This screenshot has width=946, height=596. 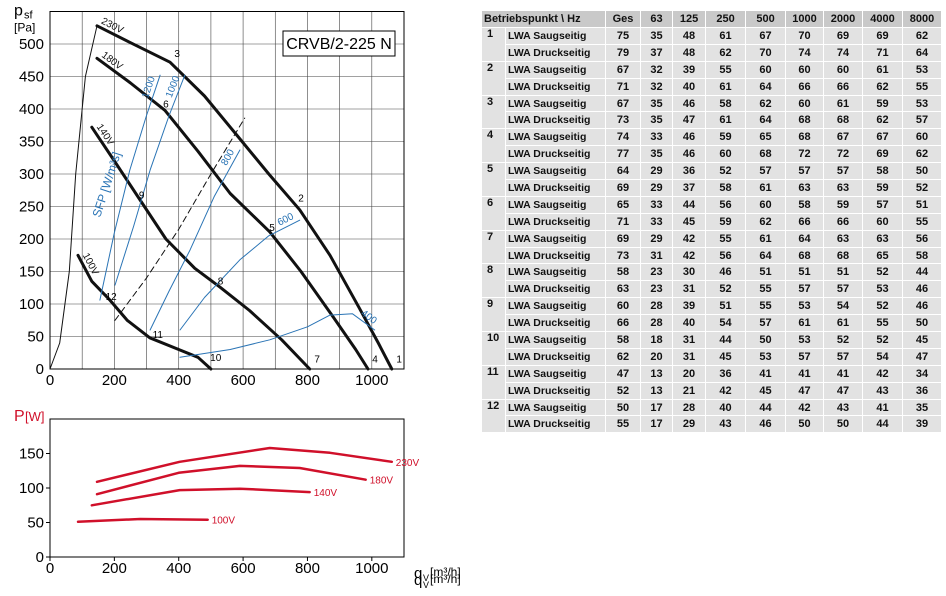 What do you see at coordinates (843, 19) in the screenshot?
I see `header-cell: 2000` at bounding box center [843, 19].